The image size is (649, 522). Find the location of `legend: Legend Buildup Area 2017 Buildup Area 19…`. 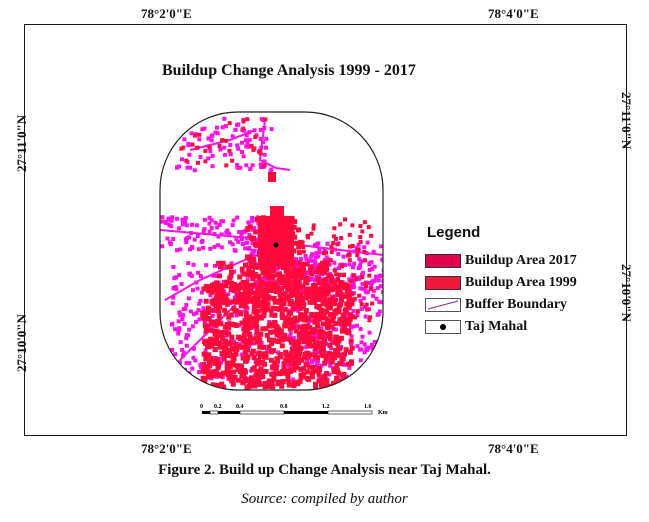

legend: Legend Buildup Area 2017 Buildup Area 19… is located at coordinates (512, 281).